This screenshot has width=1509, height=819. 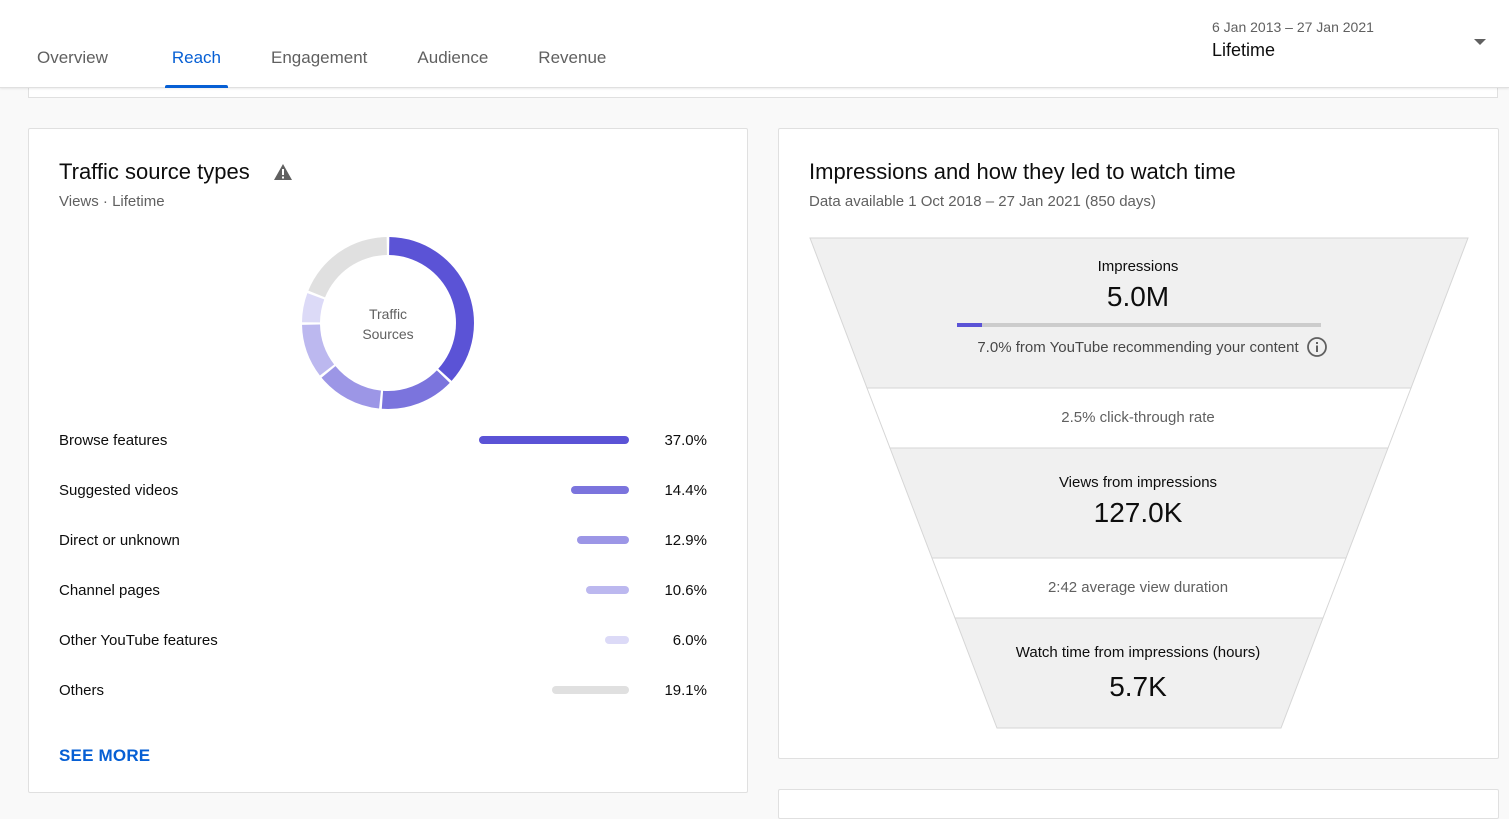 I want to click on traffic-row-label: Others, so click(x=82, y=690).